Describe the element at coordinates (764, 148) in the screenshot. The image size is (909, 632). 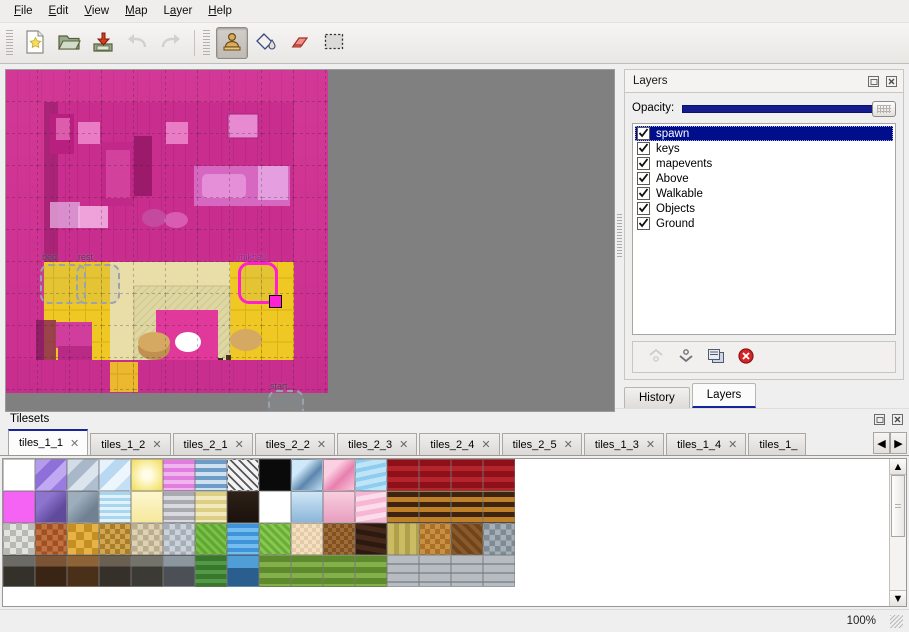
I see `layer-row-keys: keys` at that location.